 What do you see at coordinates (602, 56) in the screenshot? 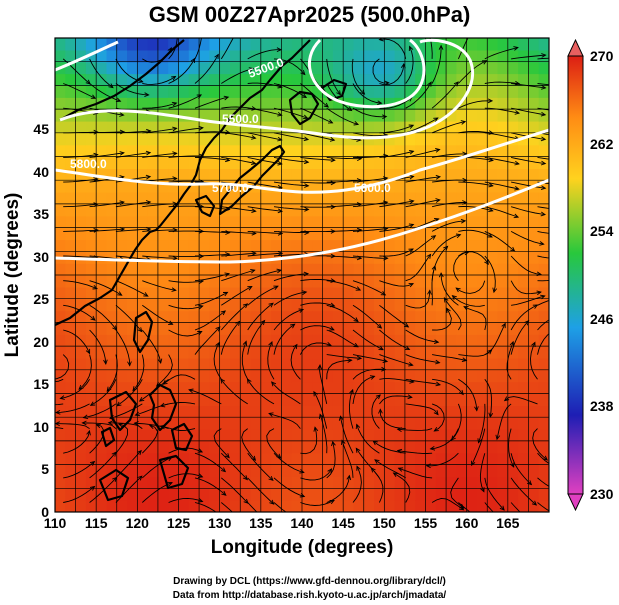
I see `colorbar-label: 270` at bounding box center [602, 56].